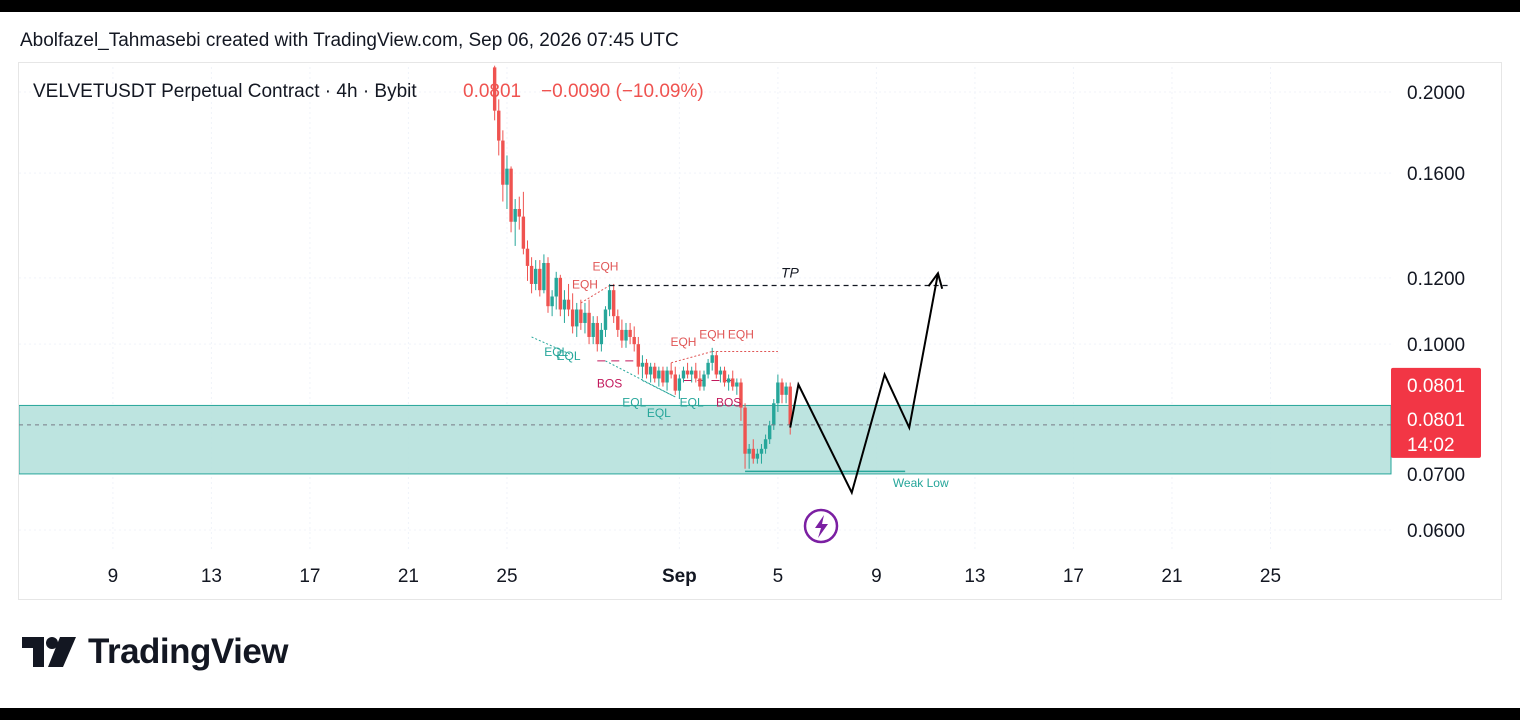  Describe the element at coordinates (1436, 531) in the screenshot. I see `y-tick-label: 0.0600` at that location.